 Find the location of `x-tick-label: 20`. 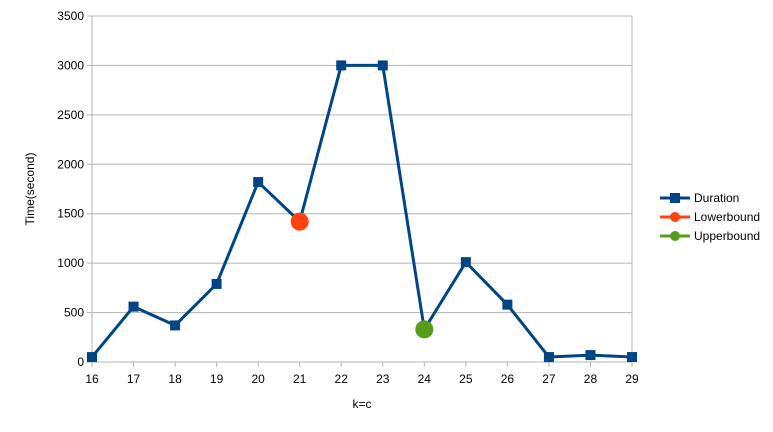

x-tick-label: 20 is located at coordinates (258, 379).